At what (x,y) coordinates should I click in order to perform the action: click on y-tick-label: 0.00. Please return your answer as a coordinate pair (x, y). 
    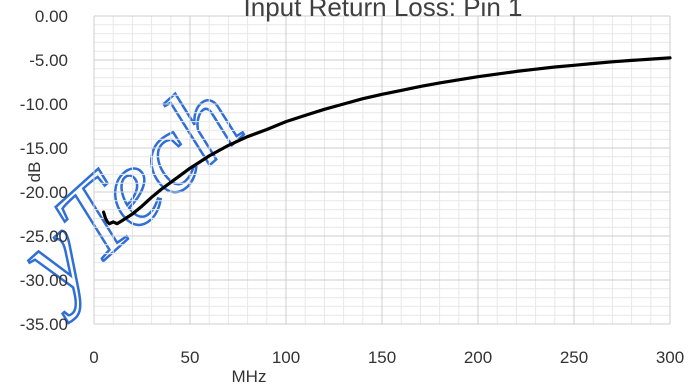
    Looking at the image, I should click on (51, 16).